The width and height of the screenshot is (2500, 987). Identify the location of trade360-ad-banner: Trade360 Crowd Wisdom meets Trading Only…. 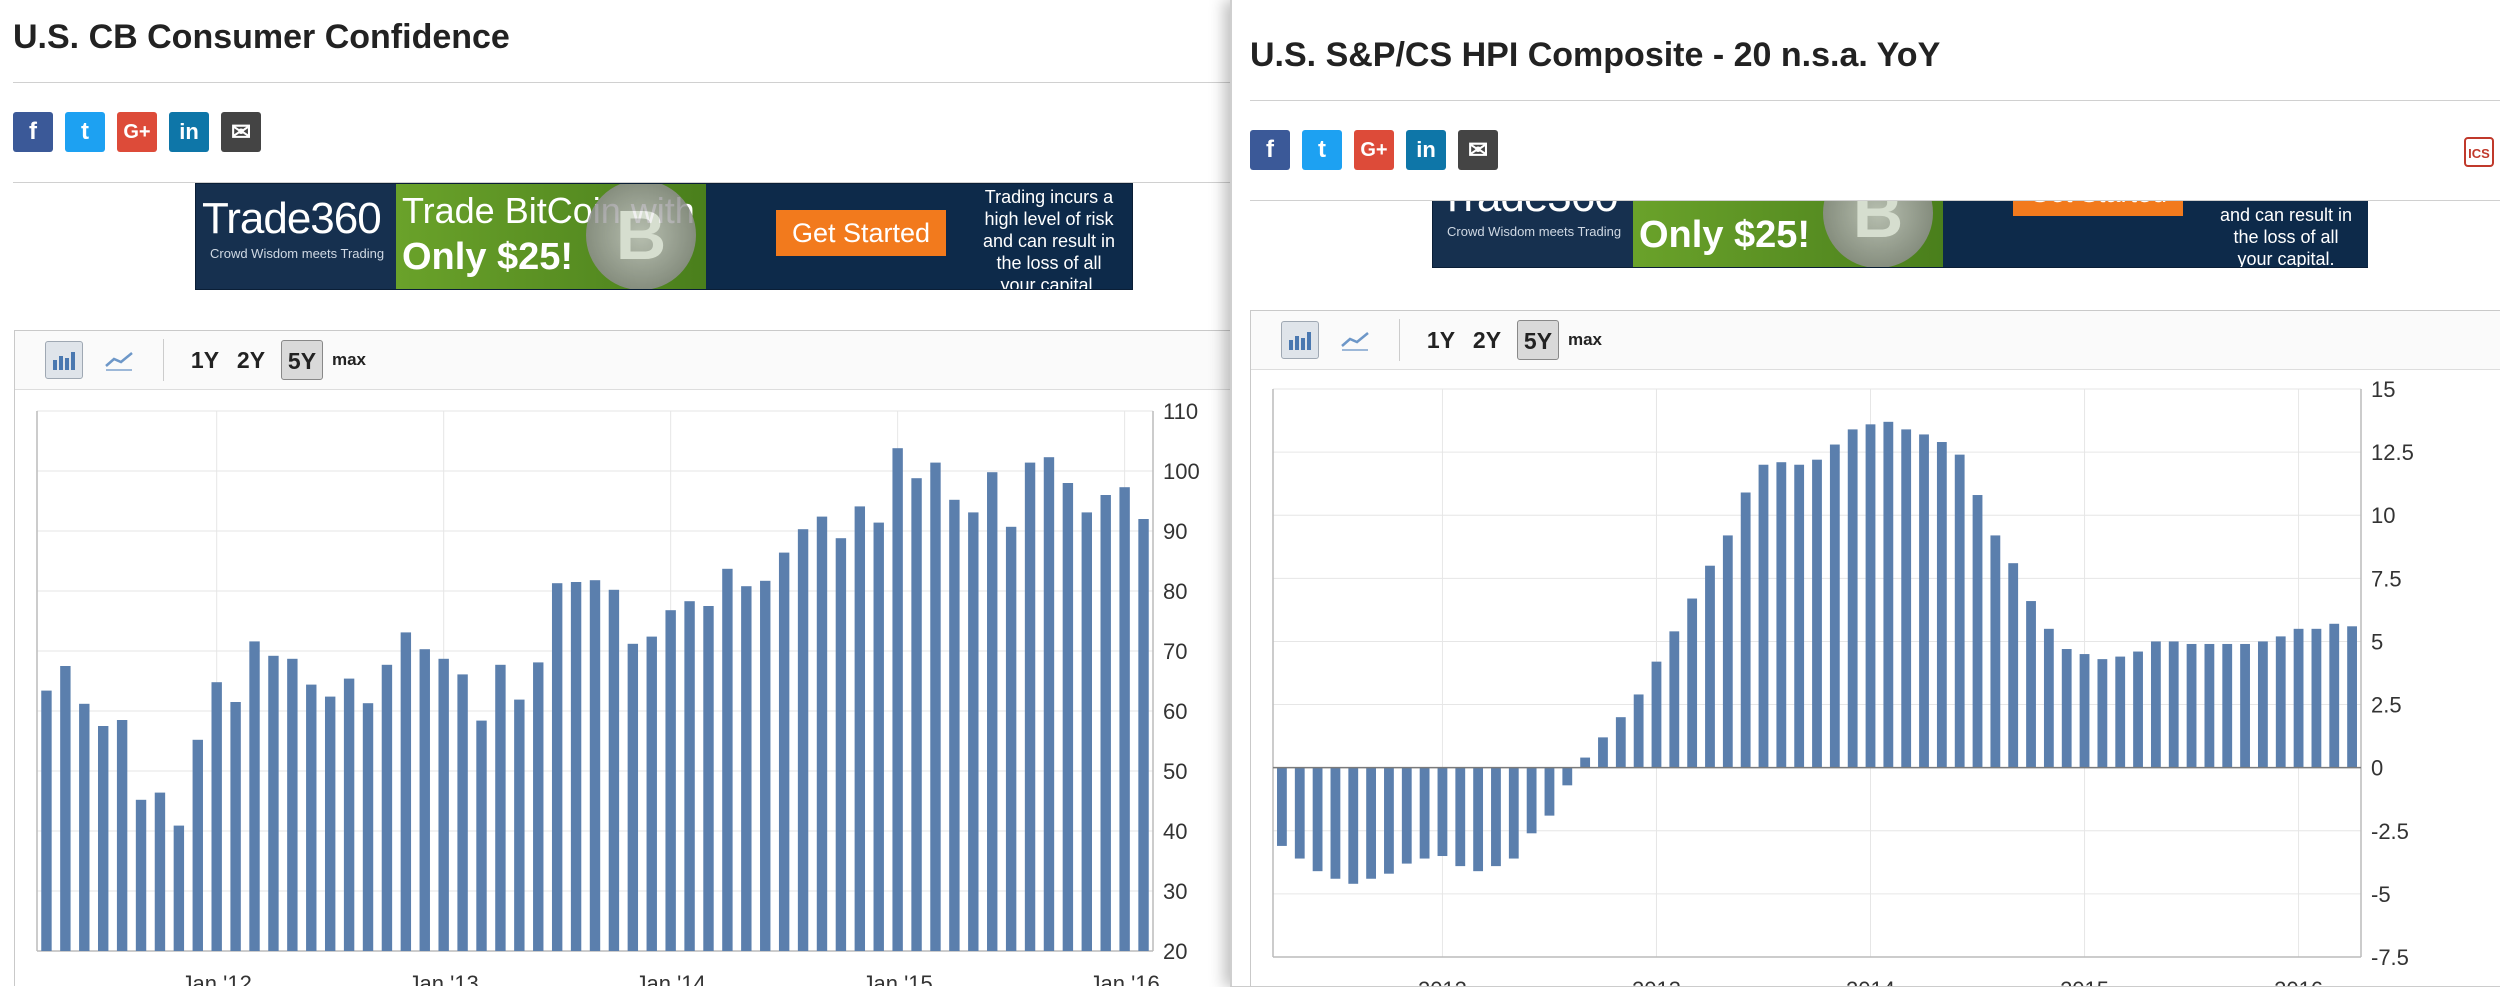
(1900, 234).